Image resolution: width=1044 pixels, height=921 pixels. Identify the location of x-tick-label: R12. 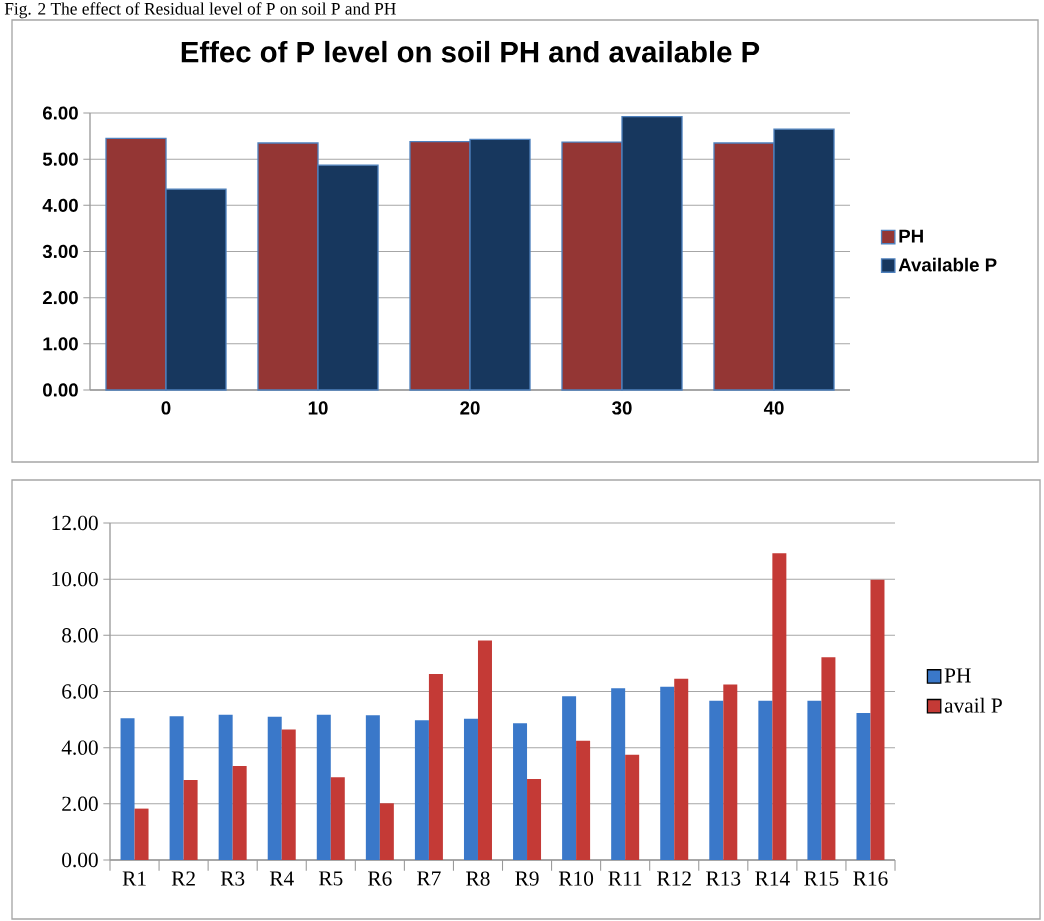
(674, 878).